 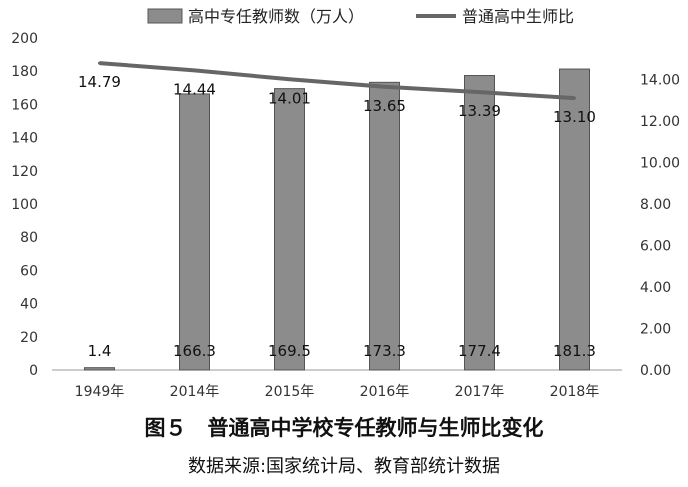 I want to click on right-tick-label: 8.00, so click(x=655, y=205).